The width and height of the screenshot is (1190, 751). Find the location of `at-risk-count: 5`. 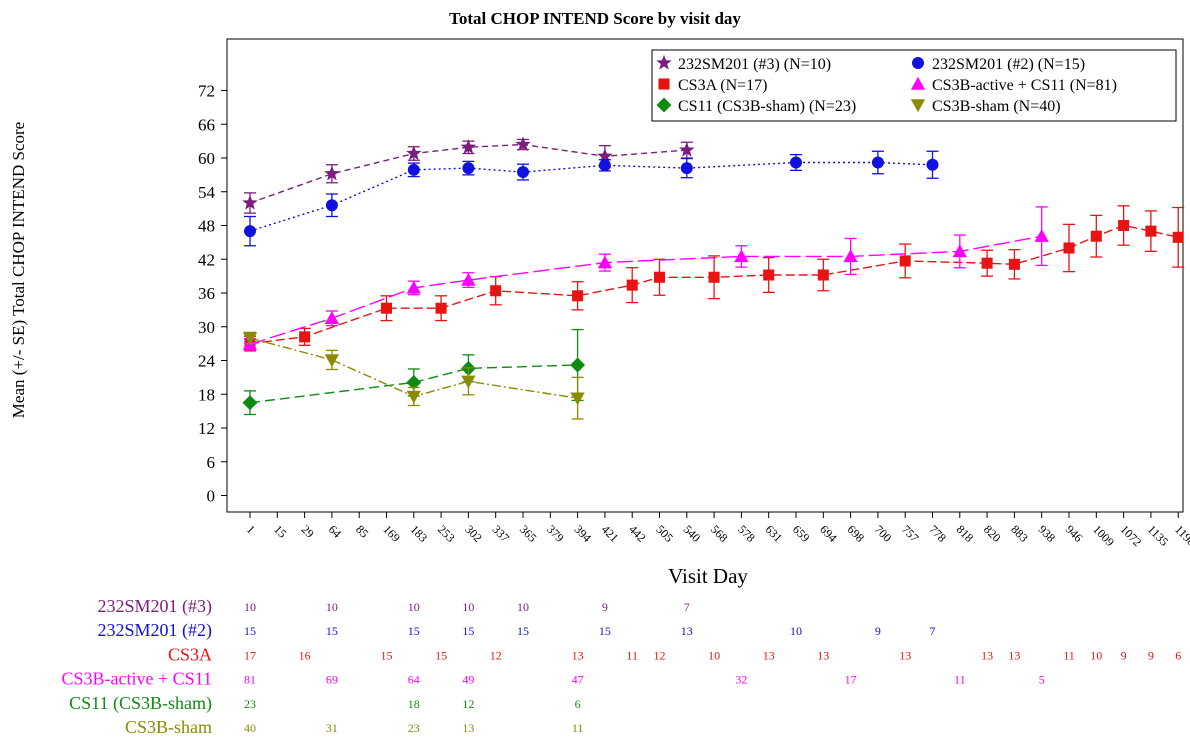

at-risk-count: 5 is located at coordinates (1042, 680).